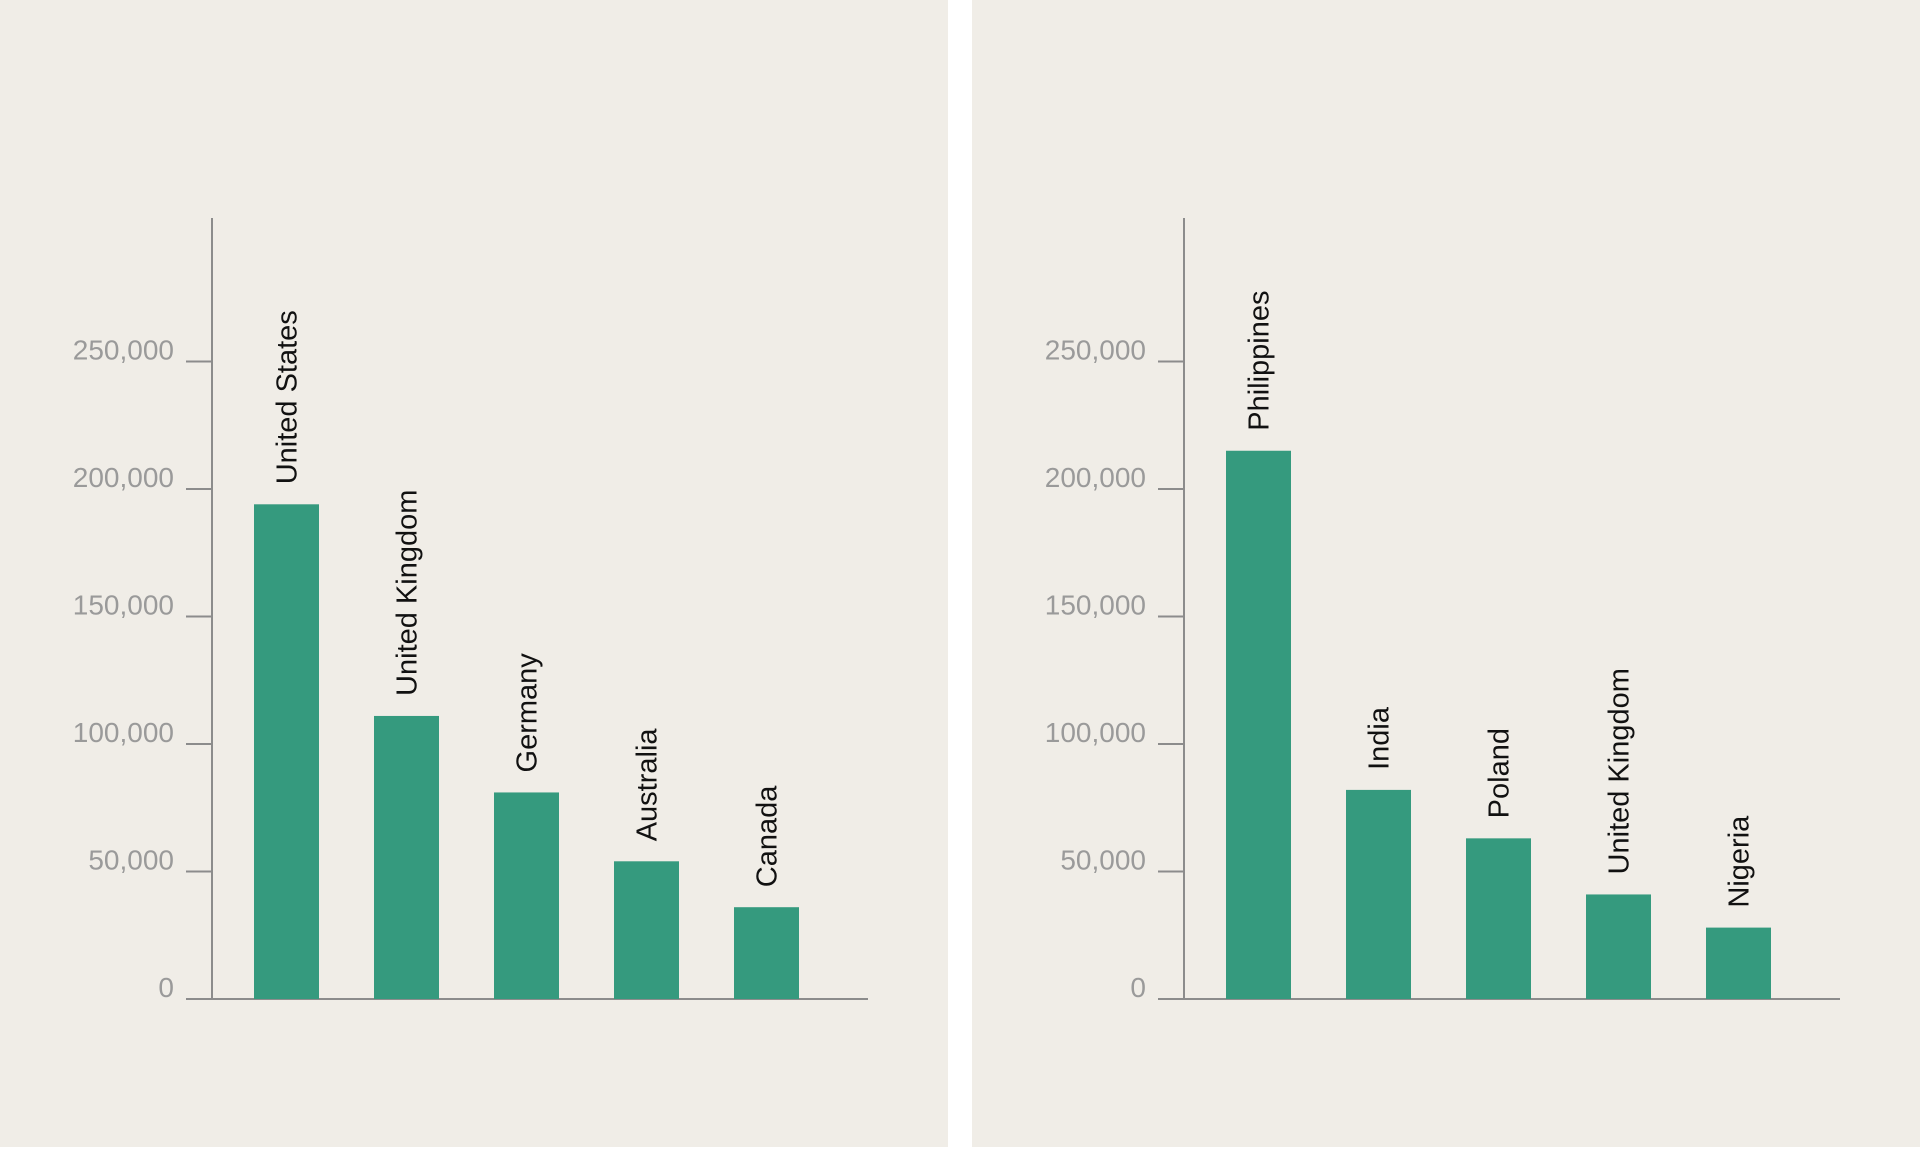  I want to click on bar-category-label: United States, so click(288, 397).